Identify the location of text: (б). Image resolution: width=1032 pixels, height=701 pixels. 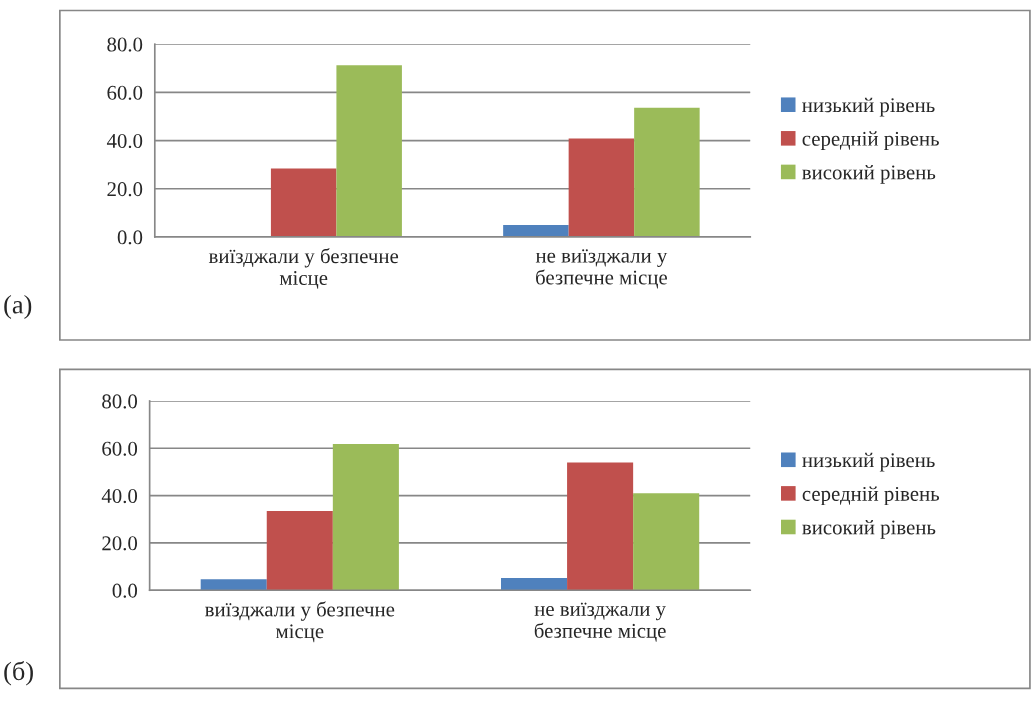
(18, 673).